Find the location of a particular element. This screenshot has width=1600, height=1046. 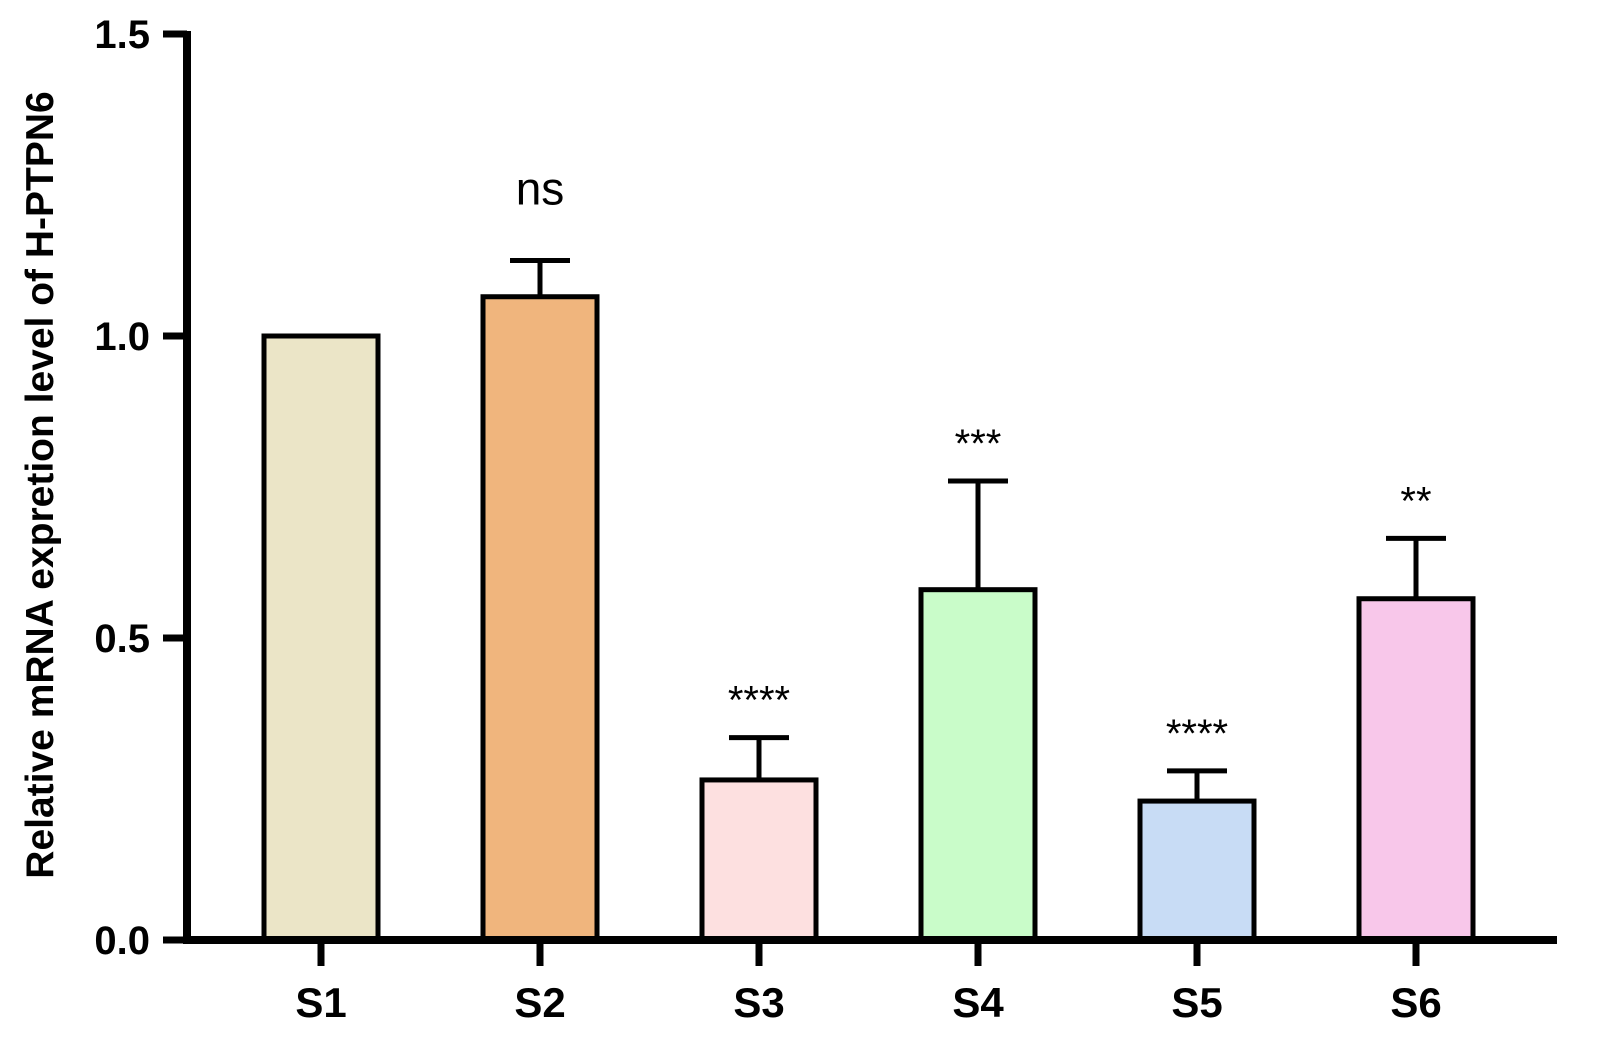

bar-s1 is located at coordinates (321, 638).